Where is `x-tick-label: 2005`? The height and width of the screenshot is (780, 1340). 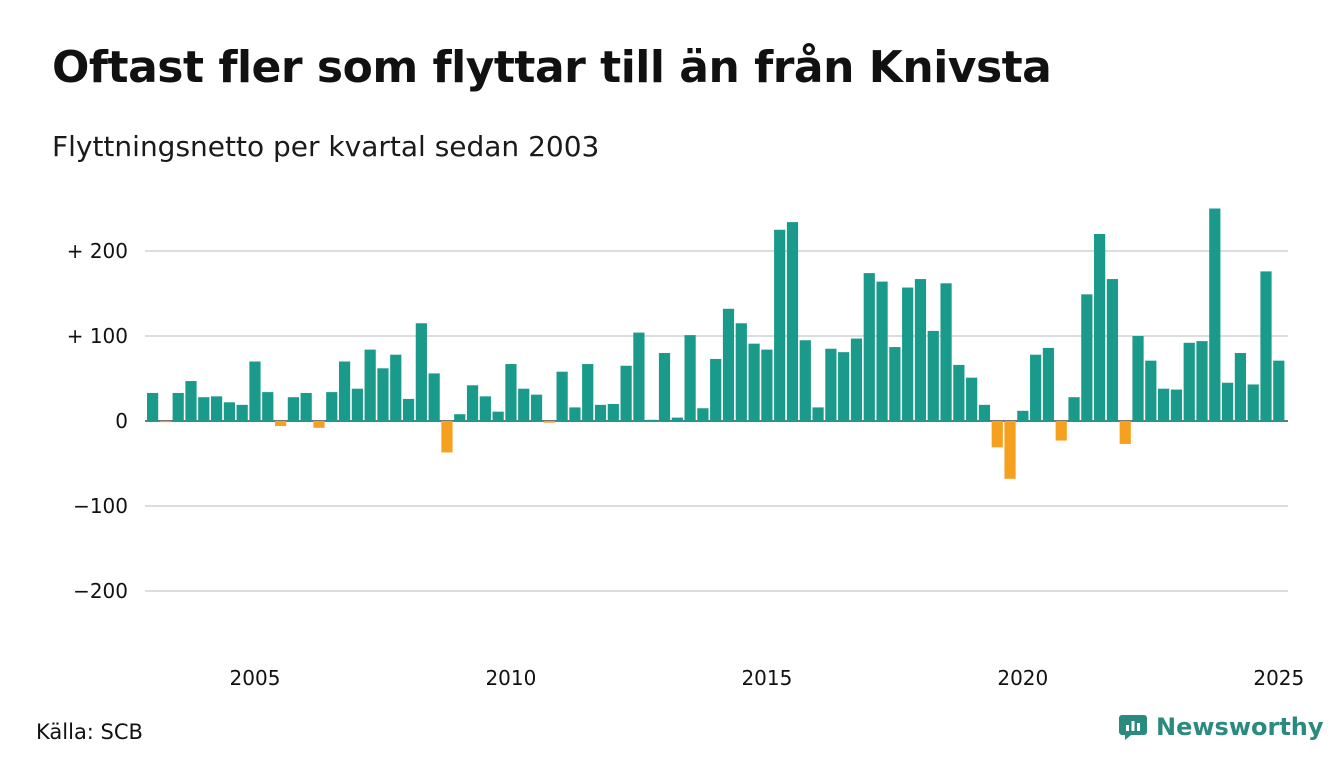 x-tick-label: 2005 is located at coordinates (255, 678).